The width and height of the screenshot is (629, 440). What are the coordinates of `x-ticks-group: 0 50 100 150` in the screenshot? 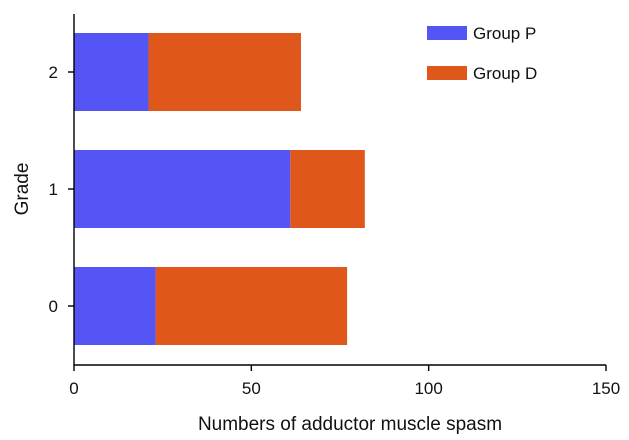 It's located at (344, 381).